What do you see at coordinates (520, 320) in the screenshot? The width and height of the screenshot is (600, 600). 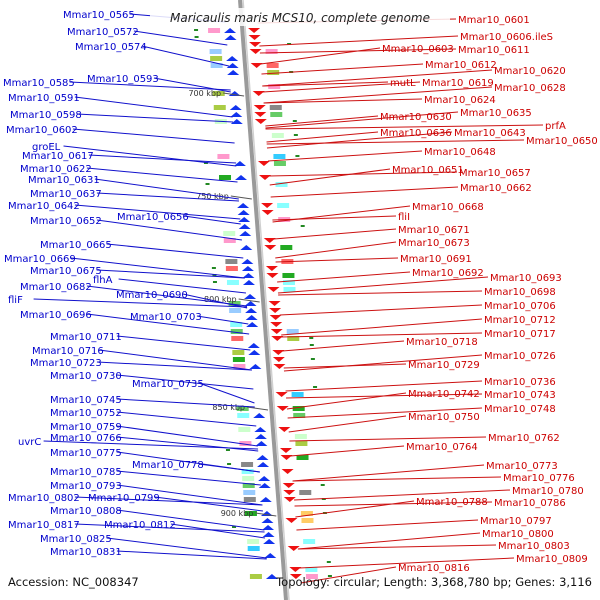 I see `gene-label-minus: Mmar10_0712` at bounding box center [520, 320].